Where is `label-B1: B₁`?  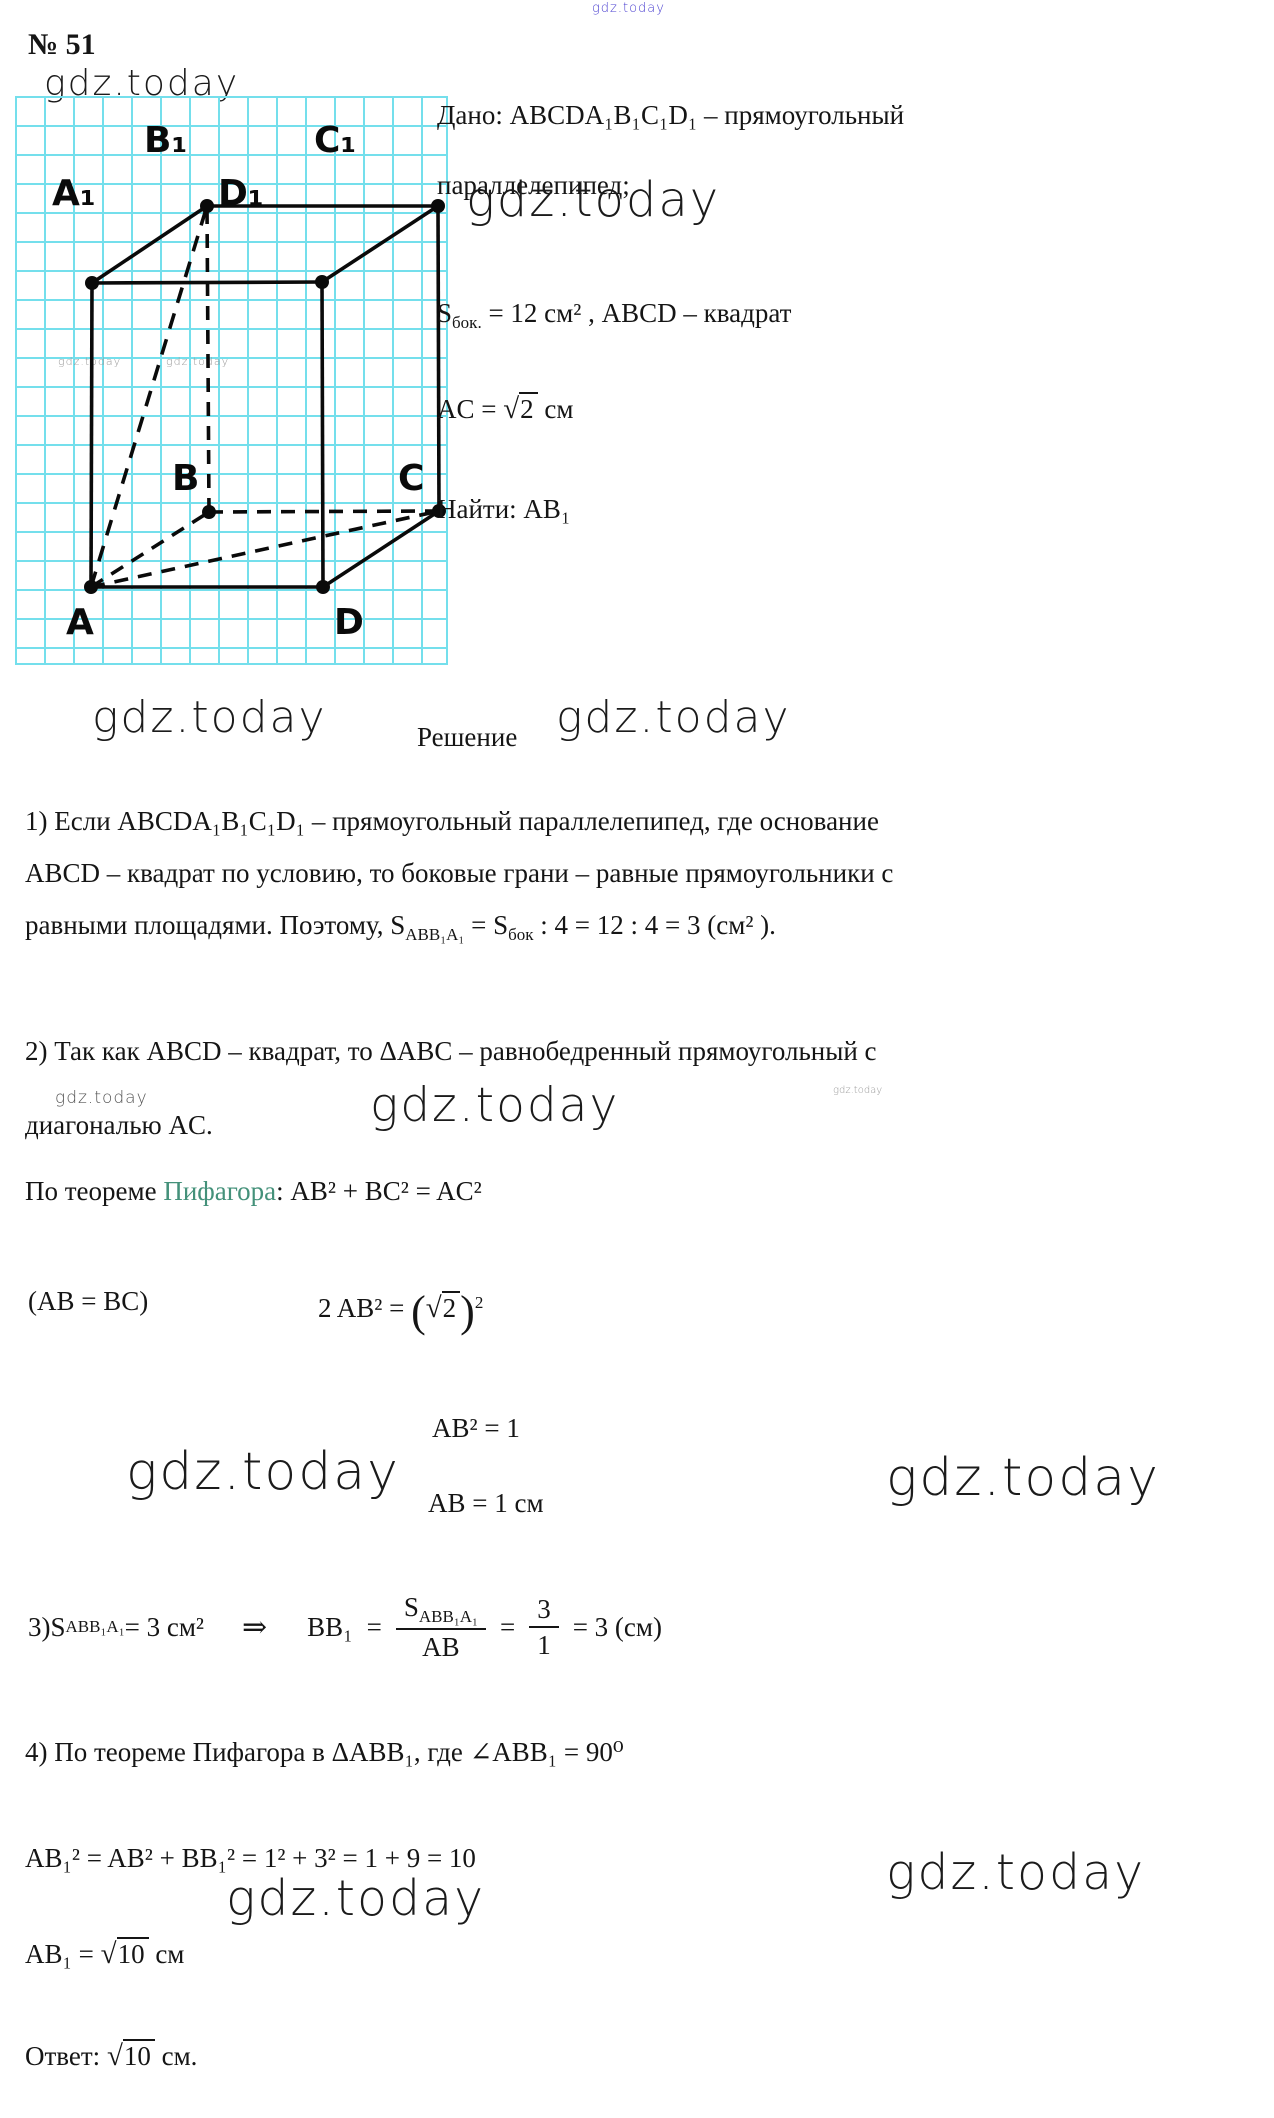 label-B1: B₁ is located at coordinates (165, 140).